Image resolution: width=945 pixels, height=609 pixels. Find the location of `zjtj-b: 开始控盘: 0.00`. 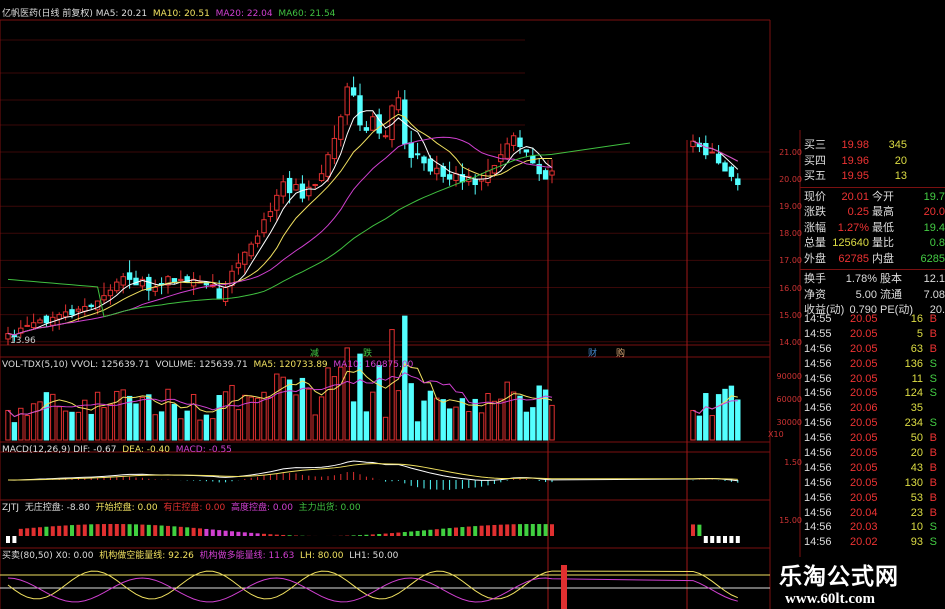

zjtj-b: 开始控盘: 0.00 is located at coordinates (126, 508).